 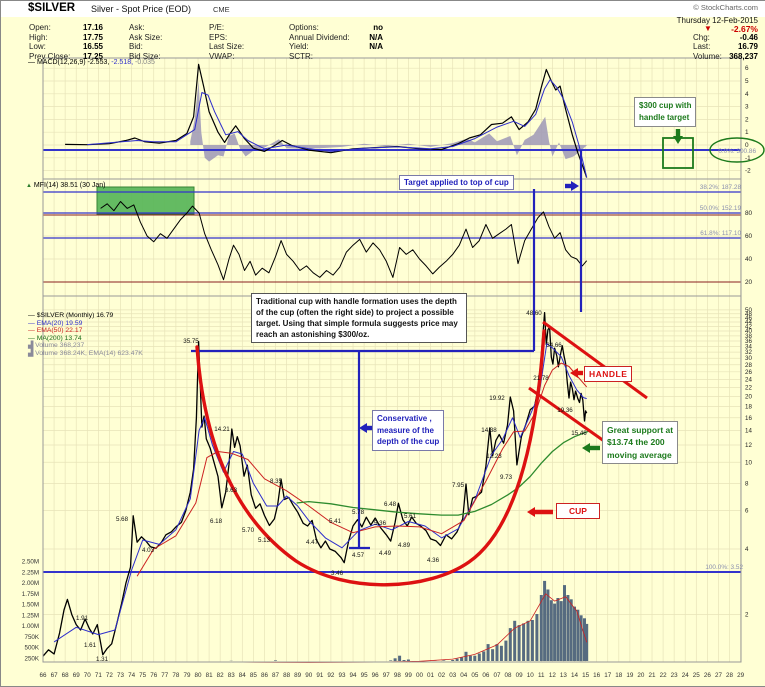 What do you see at coordinates (77, 675) in the screenshot?
I see `x-axis-label: 69` at bounding box center [77, 675].